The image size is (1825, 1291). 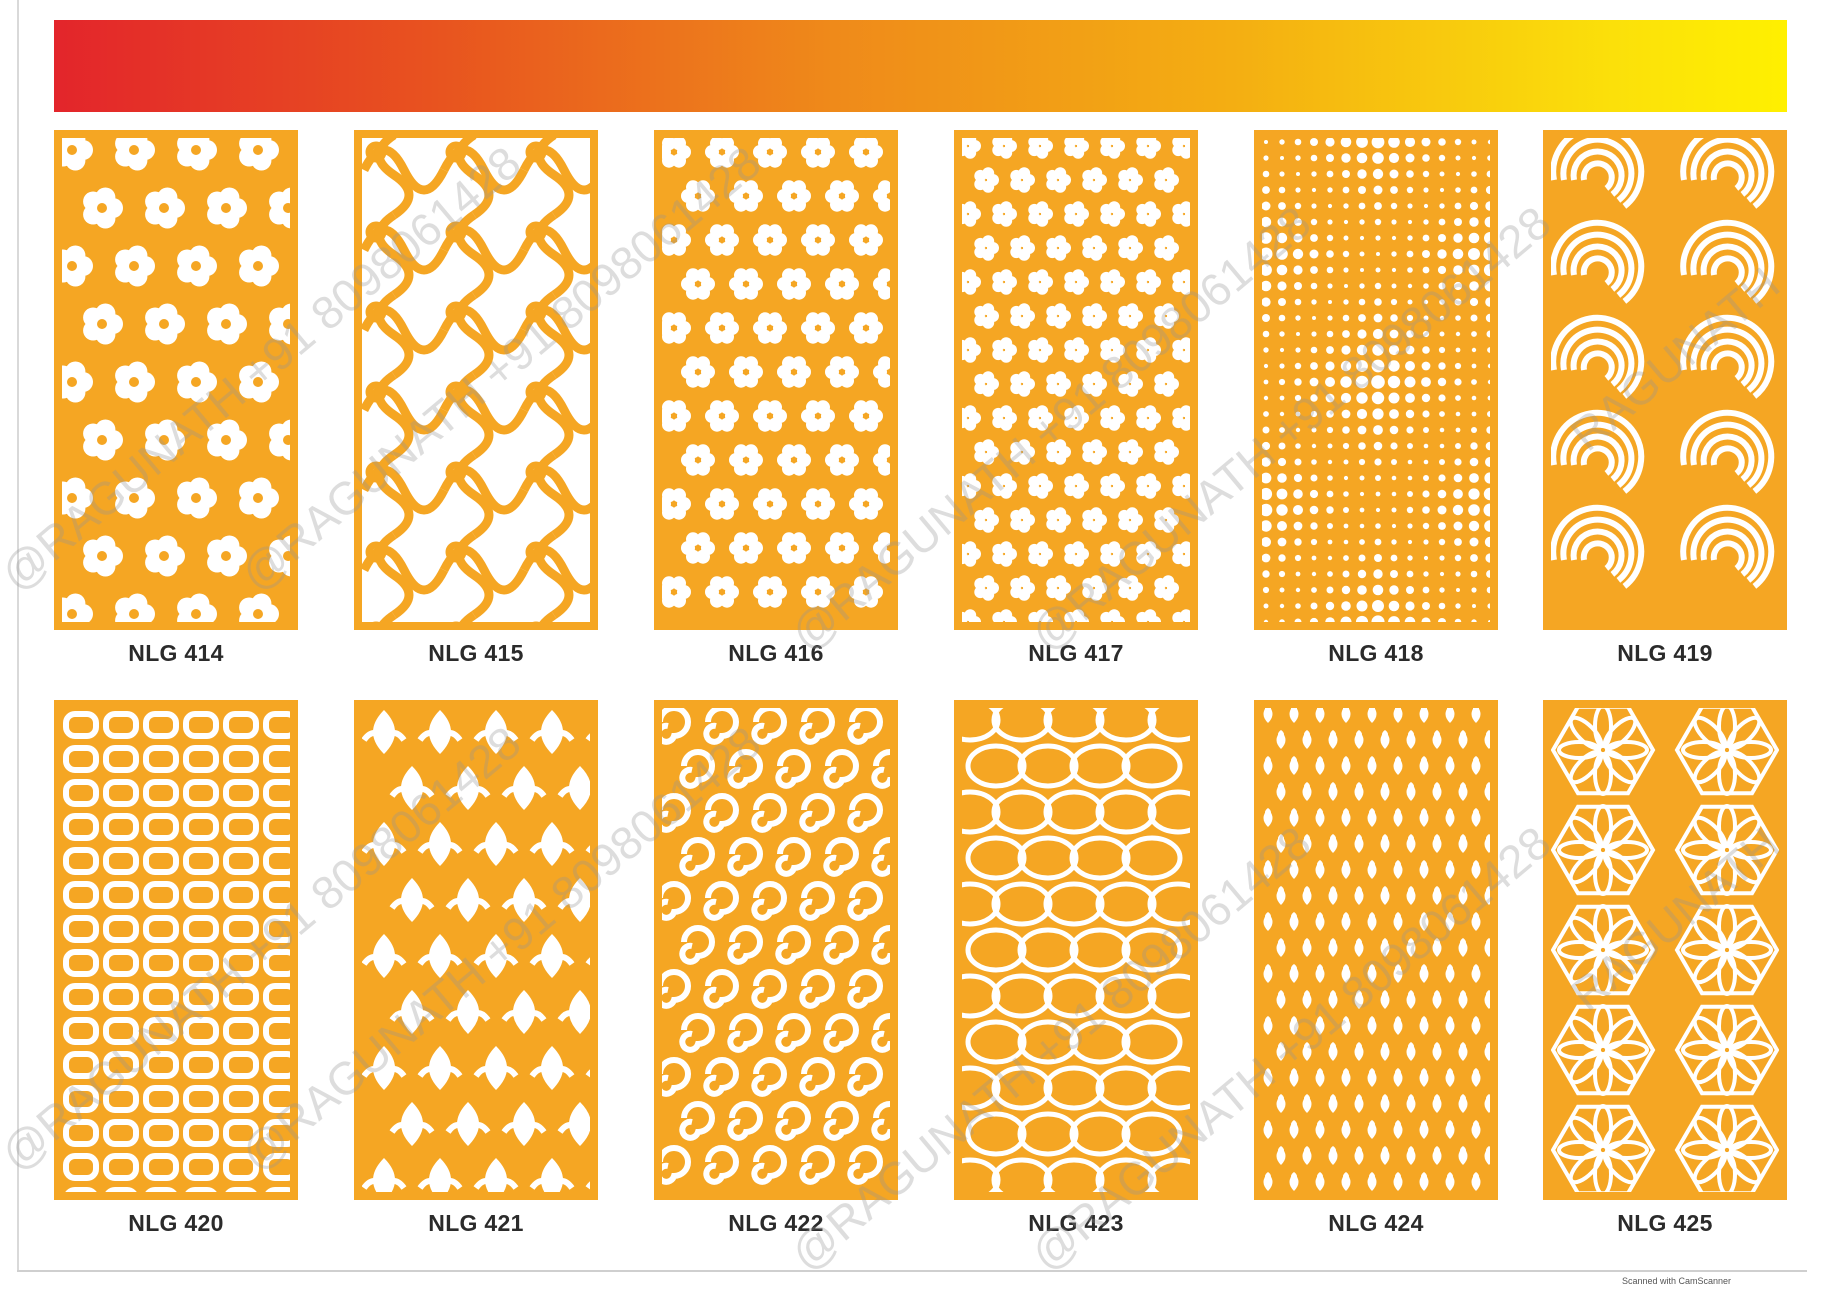 What do you see at coordinates (476, 1223) in the screenshot?
I see `panel-code-label: NLG 421` at bounding box center [476, 1223].